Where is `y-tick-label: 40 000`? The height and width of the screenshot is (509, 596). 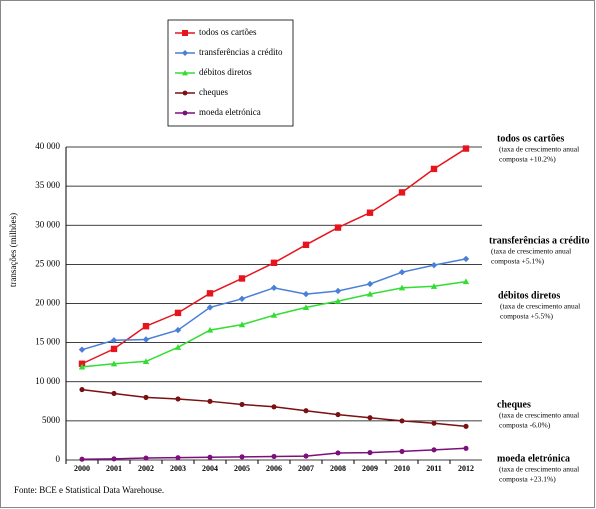 y-tick-label: 40 000 is located at coordinates (47, 146).